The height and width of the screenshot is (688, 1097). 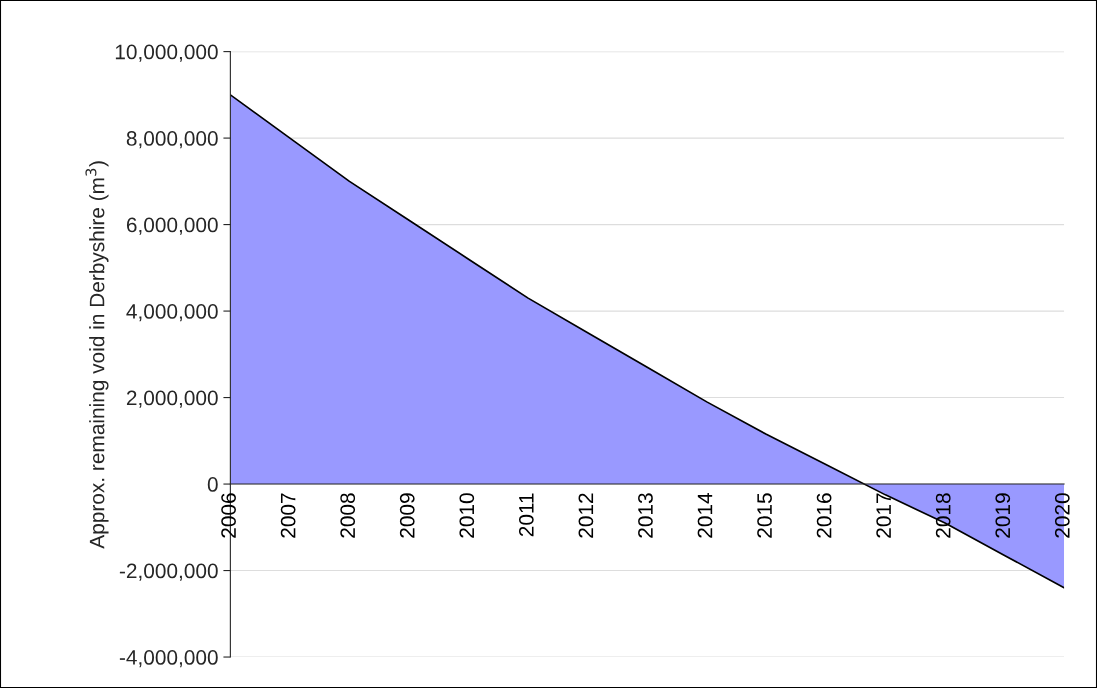 What do you see at coordinates (97, 355) in the screenshot?
I see `y-axis-title: Approx. remaining void in Derbyshire (m$^{3}$)` at bounding box center [97, 355].